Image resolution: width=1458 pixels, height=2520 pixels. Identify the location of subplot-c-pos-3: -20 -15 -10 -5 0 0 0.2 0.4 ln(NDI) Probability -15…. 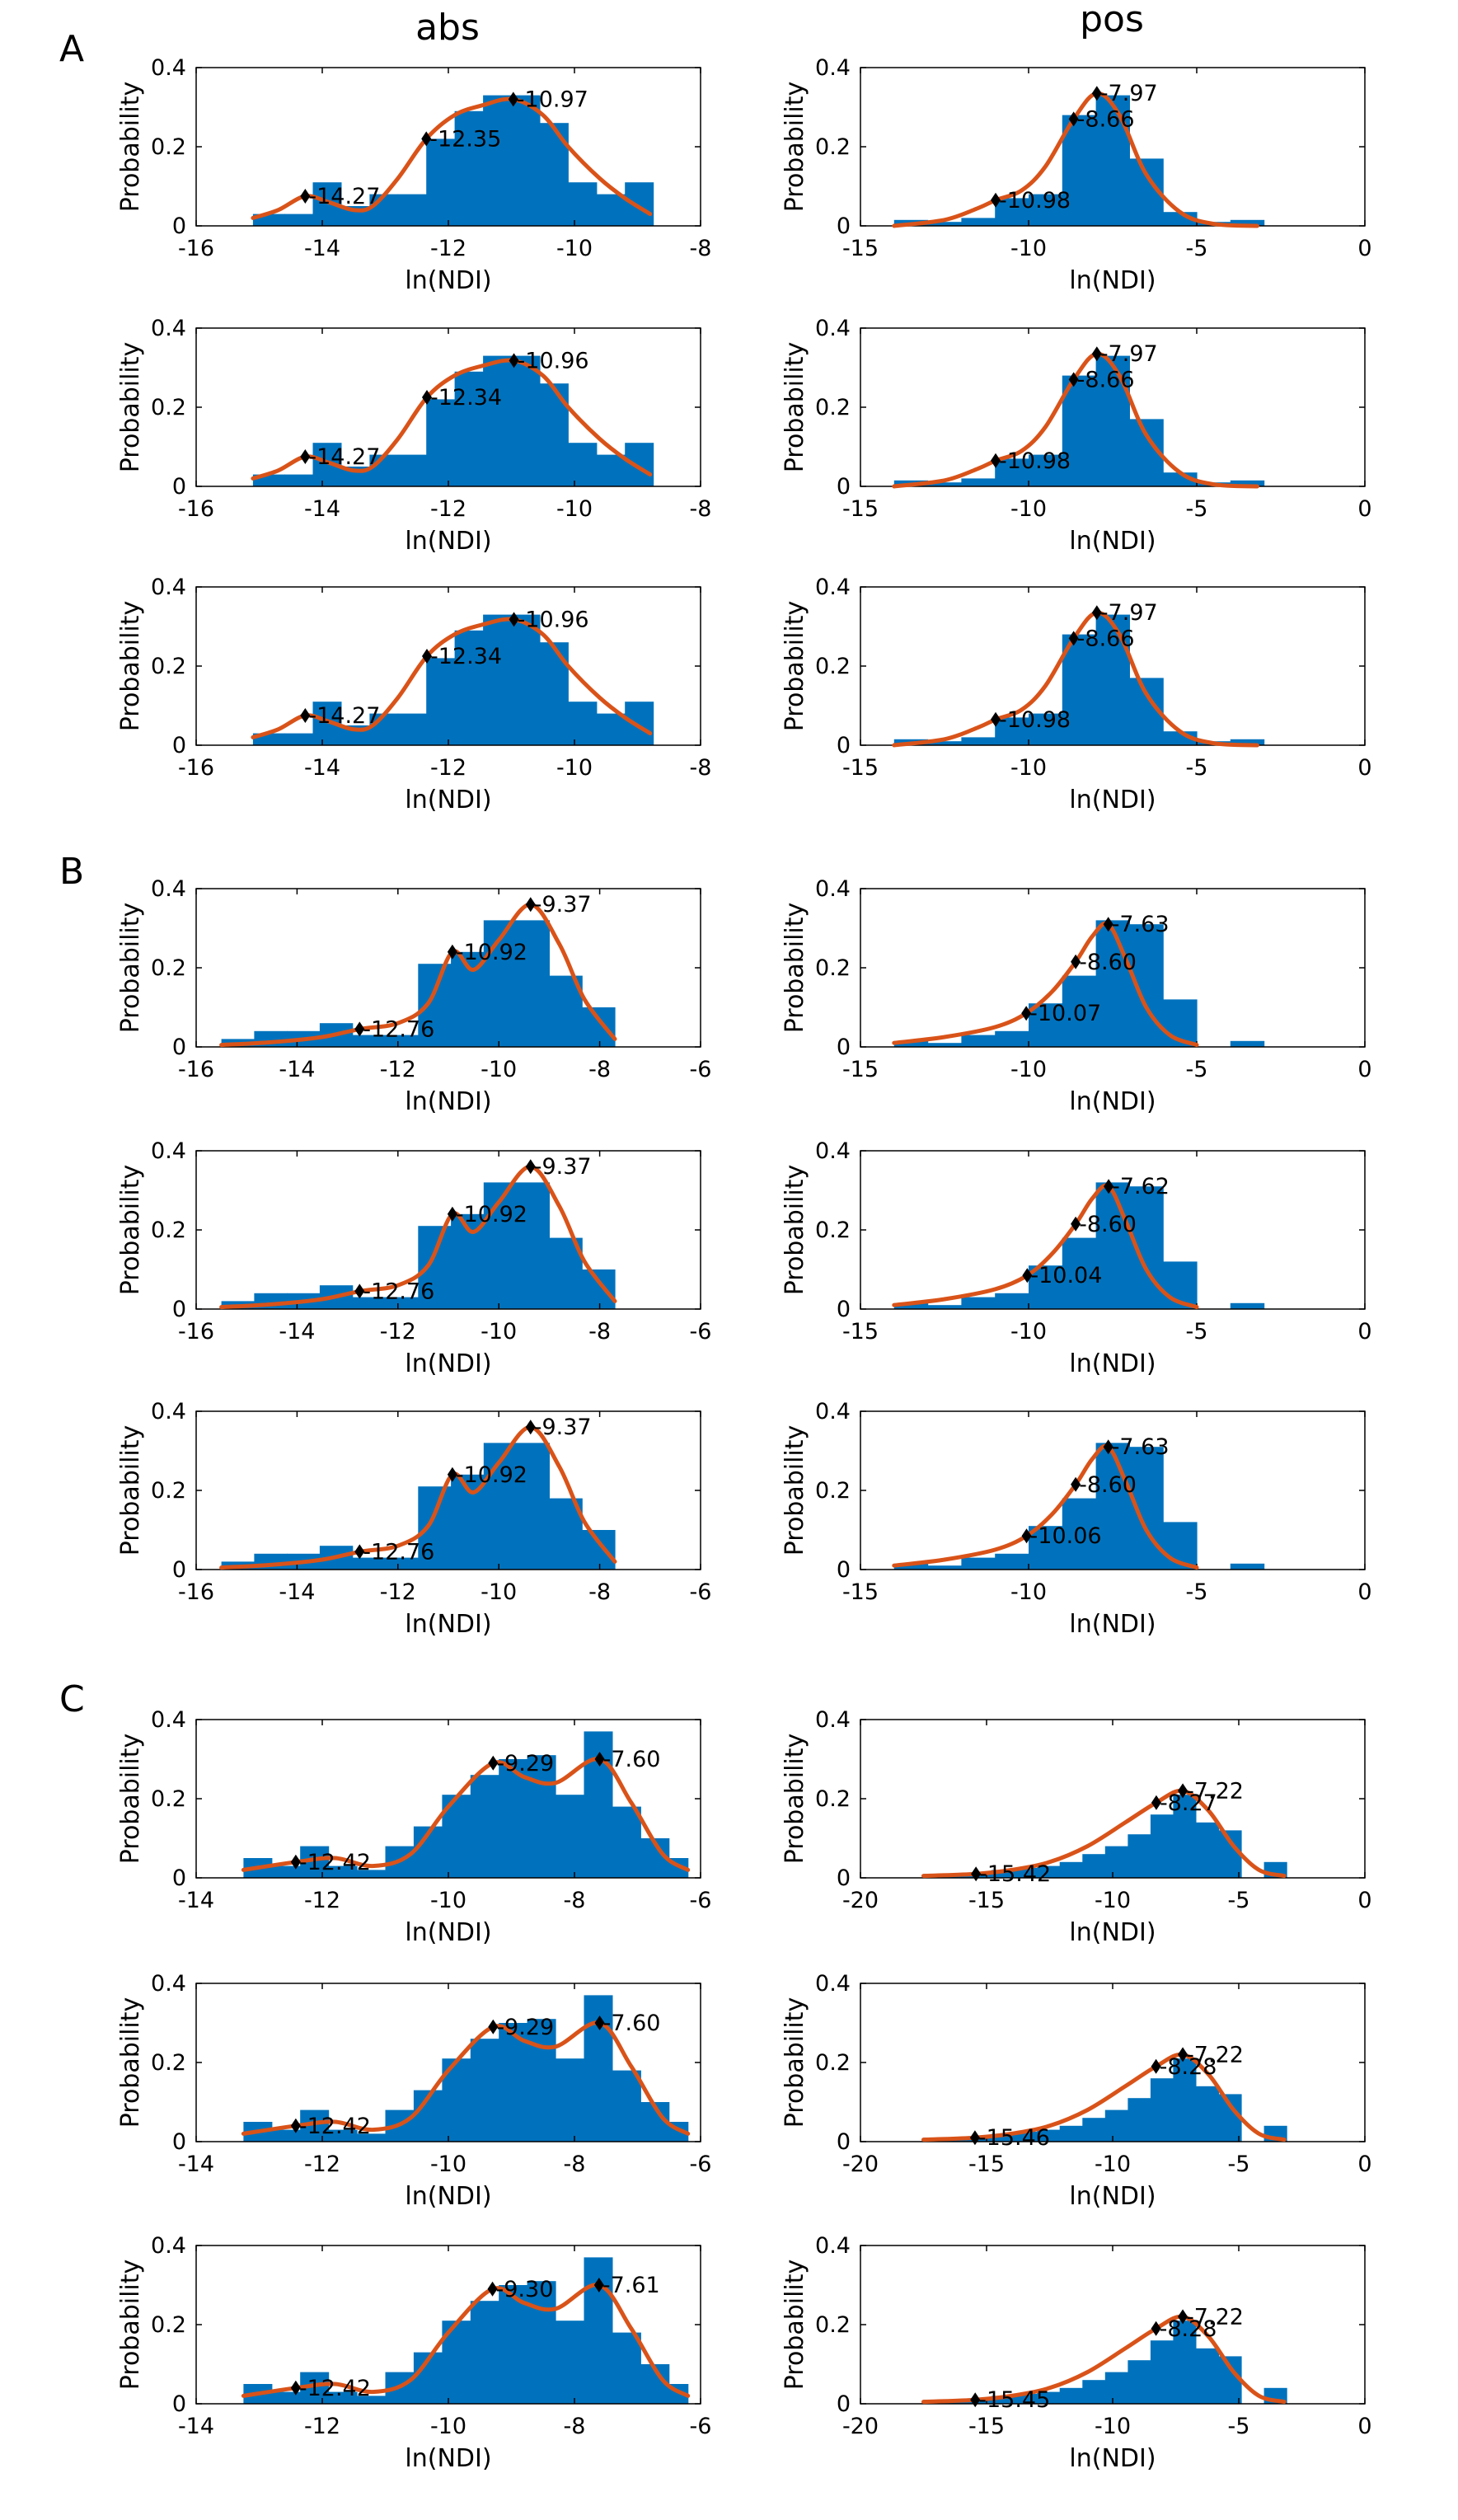
(1076, 2353).